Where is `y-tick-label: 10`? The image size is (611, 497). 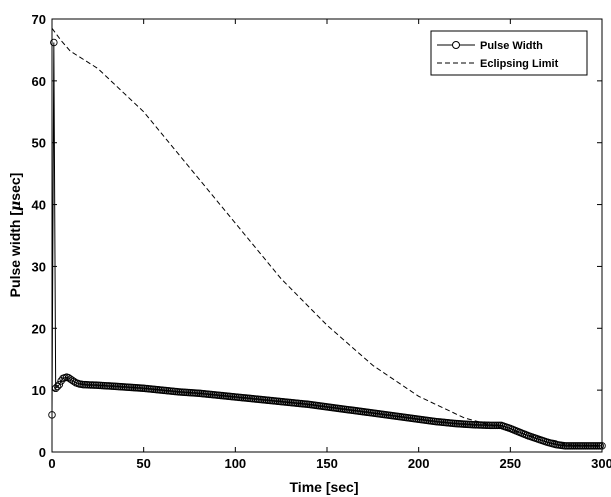 y-tick-label: 10 is located at coordinates (39, 390).